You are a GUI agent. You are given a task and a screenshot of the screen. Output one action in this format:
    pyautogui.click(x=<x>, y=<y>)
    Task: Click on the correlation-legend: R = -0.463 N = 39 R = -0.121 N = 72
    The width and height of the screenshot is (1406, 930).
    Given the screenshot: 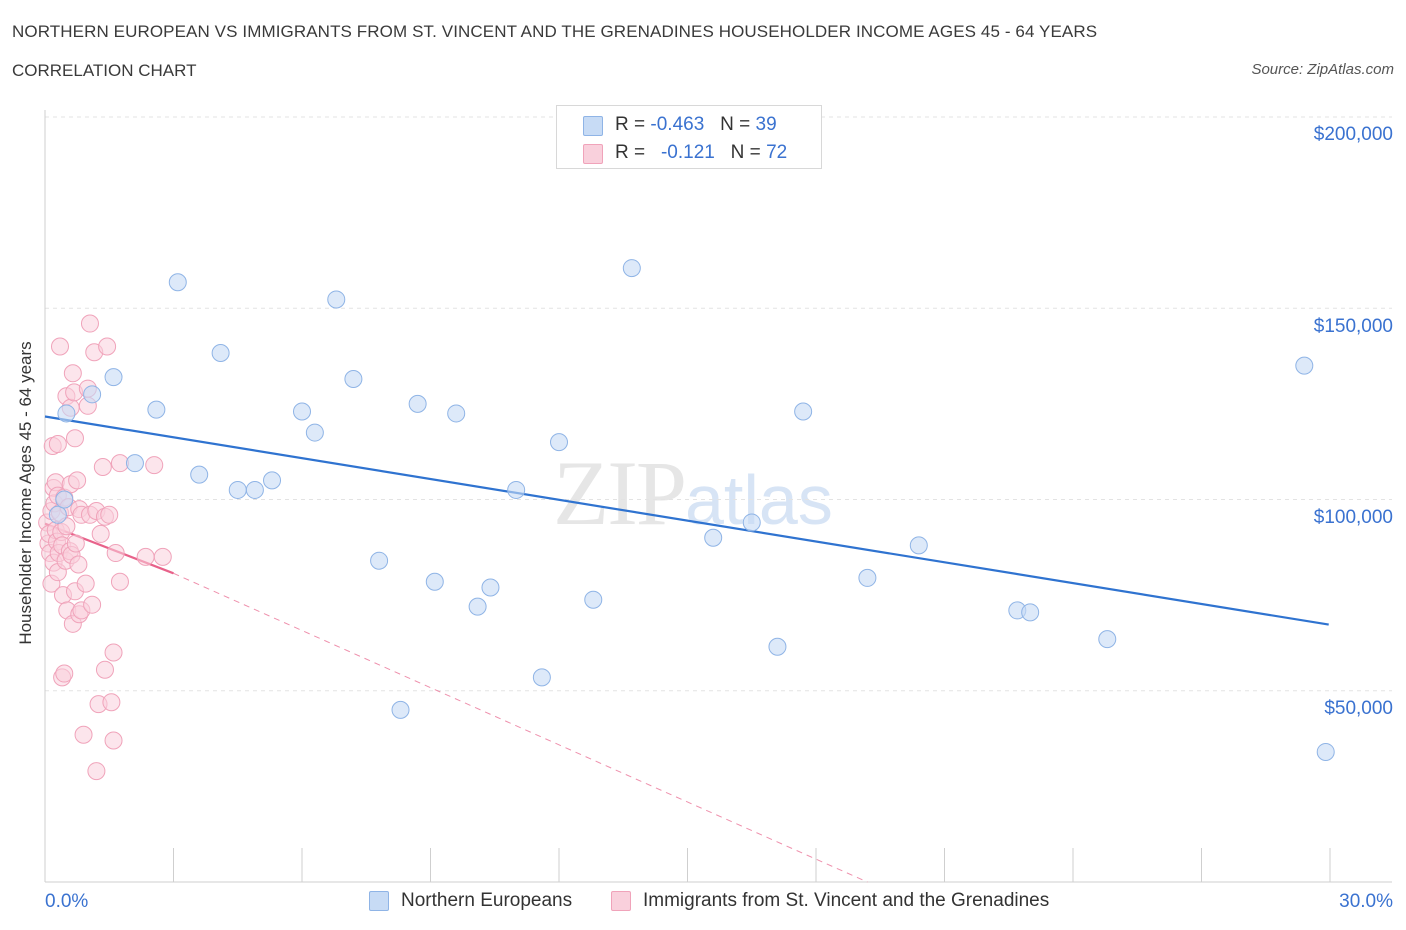 What is the action you would take?
    pyautogui.click(x=689, y=137)
    